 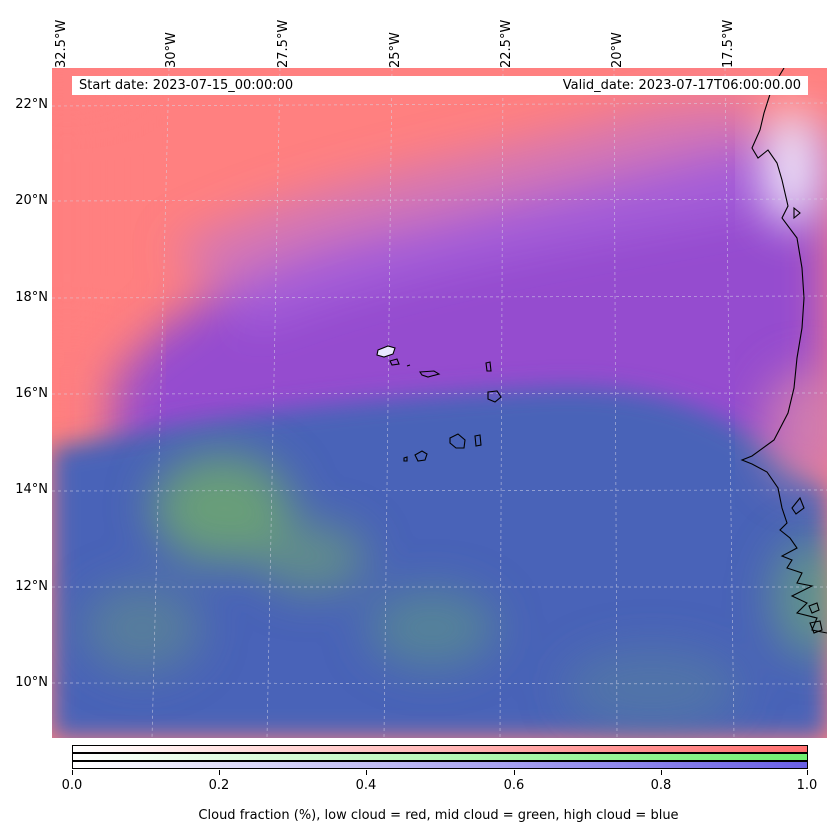 What do you see at coordinates (440, 749) in the screenshot?
I see `colorbar-low-cloud` at bounding box center [440, 749].